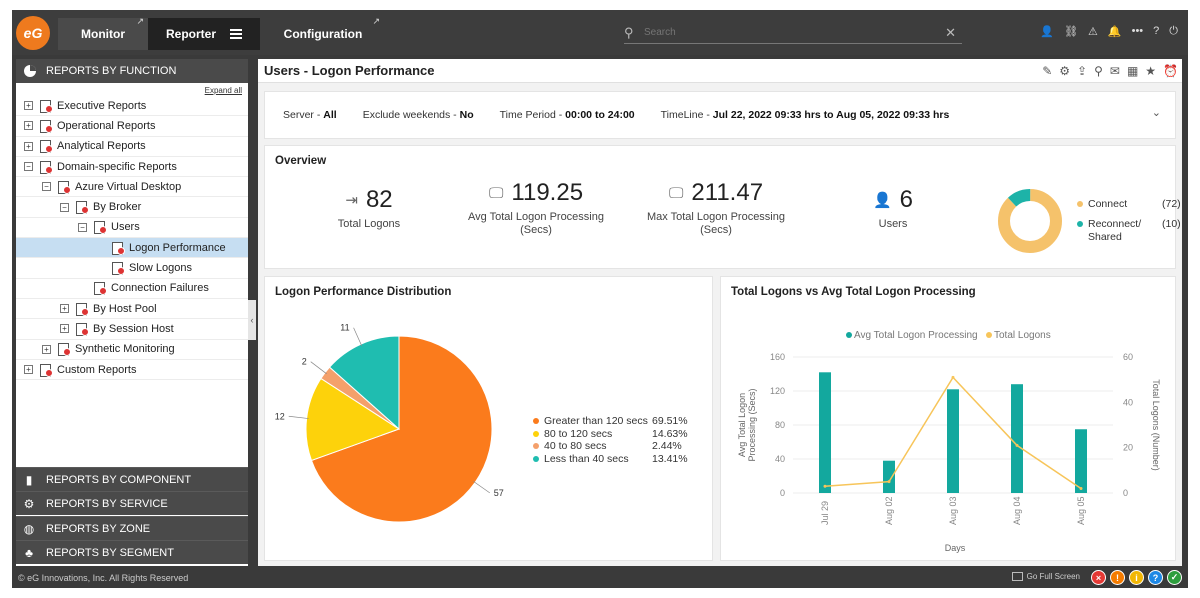 This screenshot has width=1200, height=598. Describe the element at coordinates (1017, 576) in the screenshot. I see `fullscreen-icon` at that location.